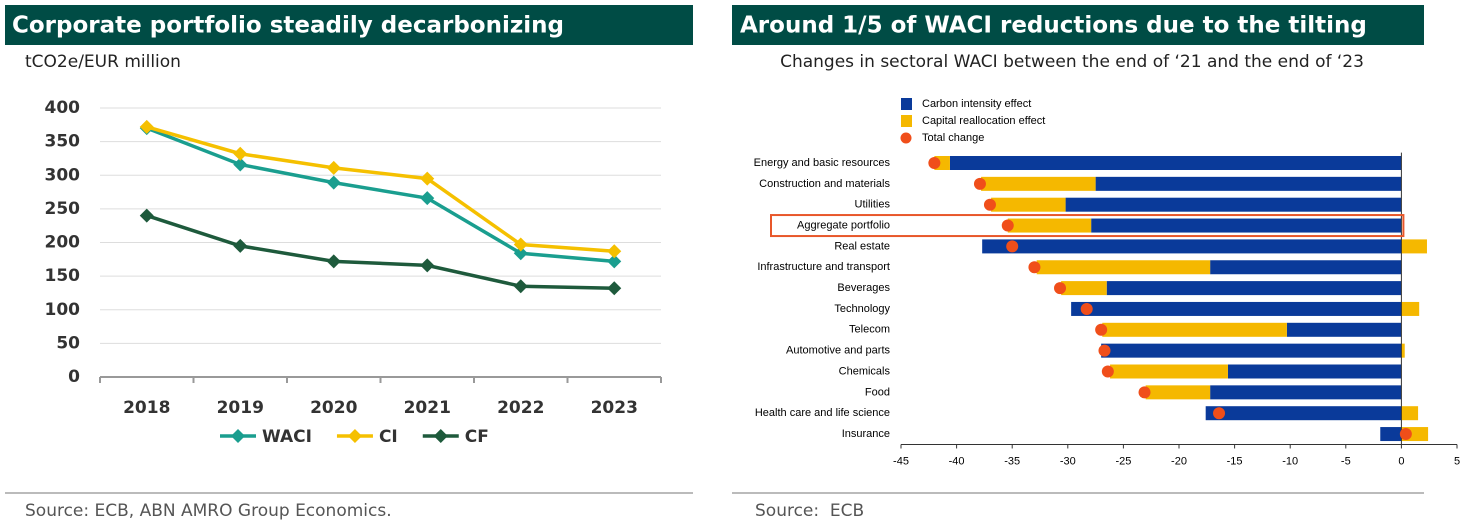 The width and height of the screenshot is (1470, 527). What do you see at coordinates (976, 104) in the screenshot?
I see `legend-label: Carbon intensity effect` at bounding box center [976, 104].